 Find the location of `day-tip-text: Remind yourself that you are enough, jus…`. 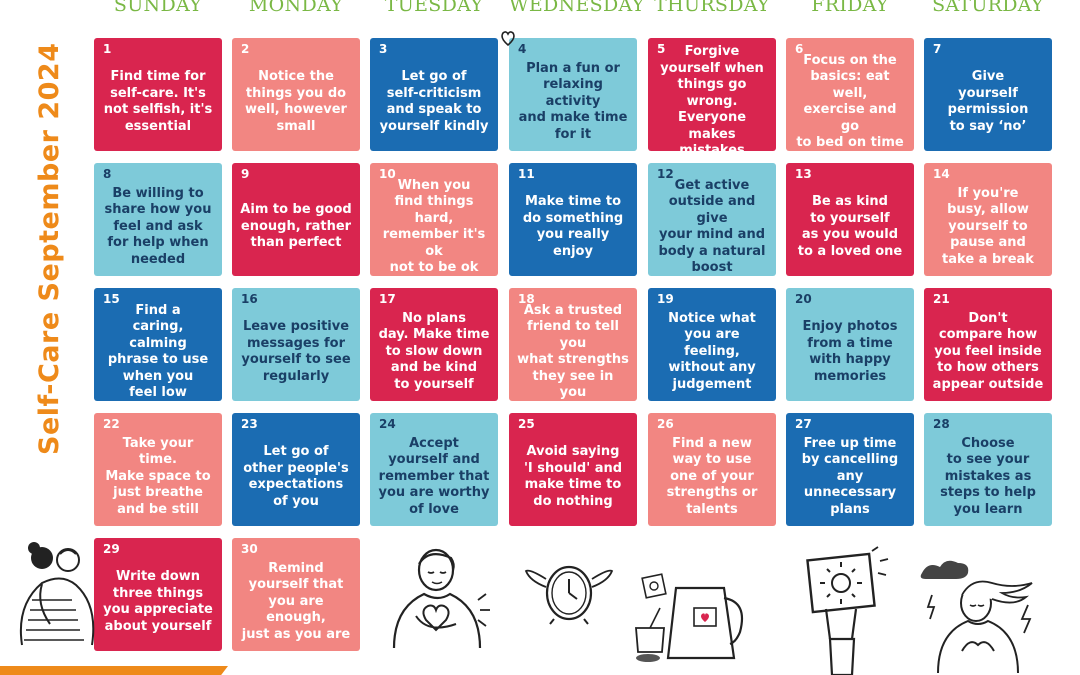

day-tip-text: Remind yourself that you are enough, jus… is located at coordinates (296, 601).